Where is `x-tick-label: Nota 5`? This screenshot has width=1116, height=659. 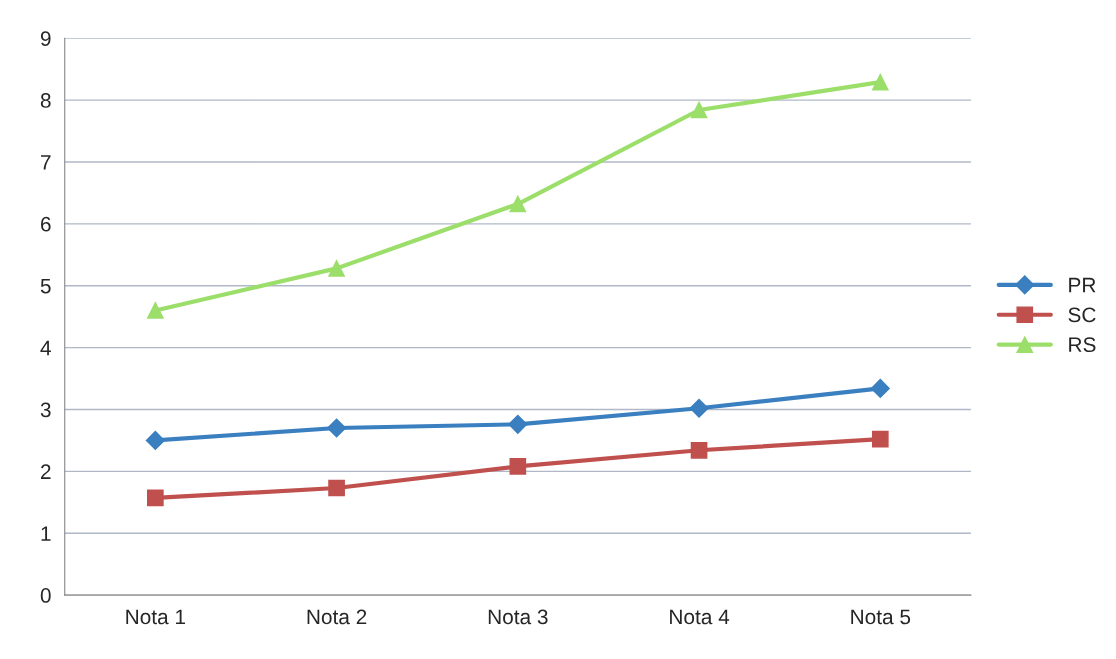 x-tick-label: Nota 5 is located at coordinates (881, 617).